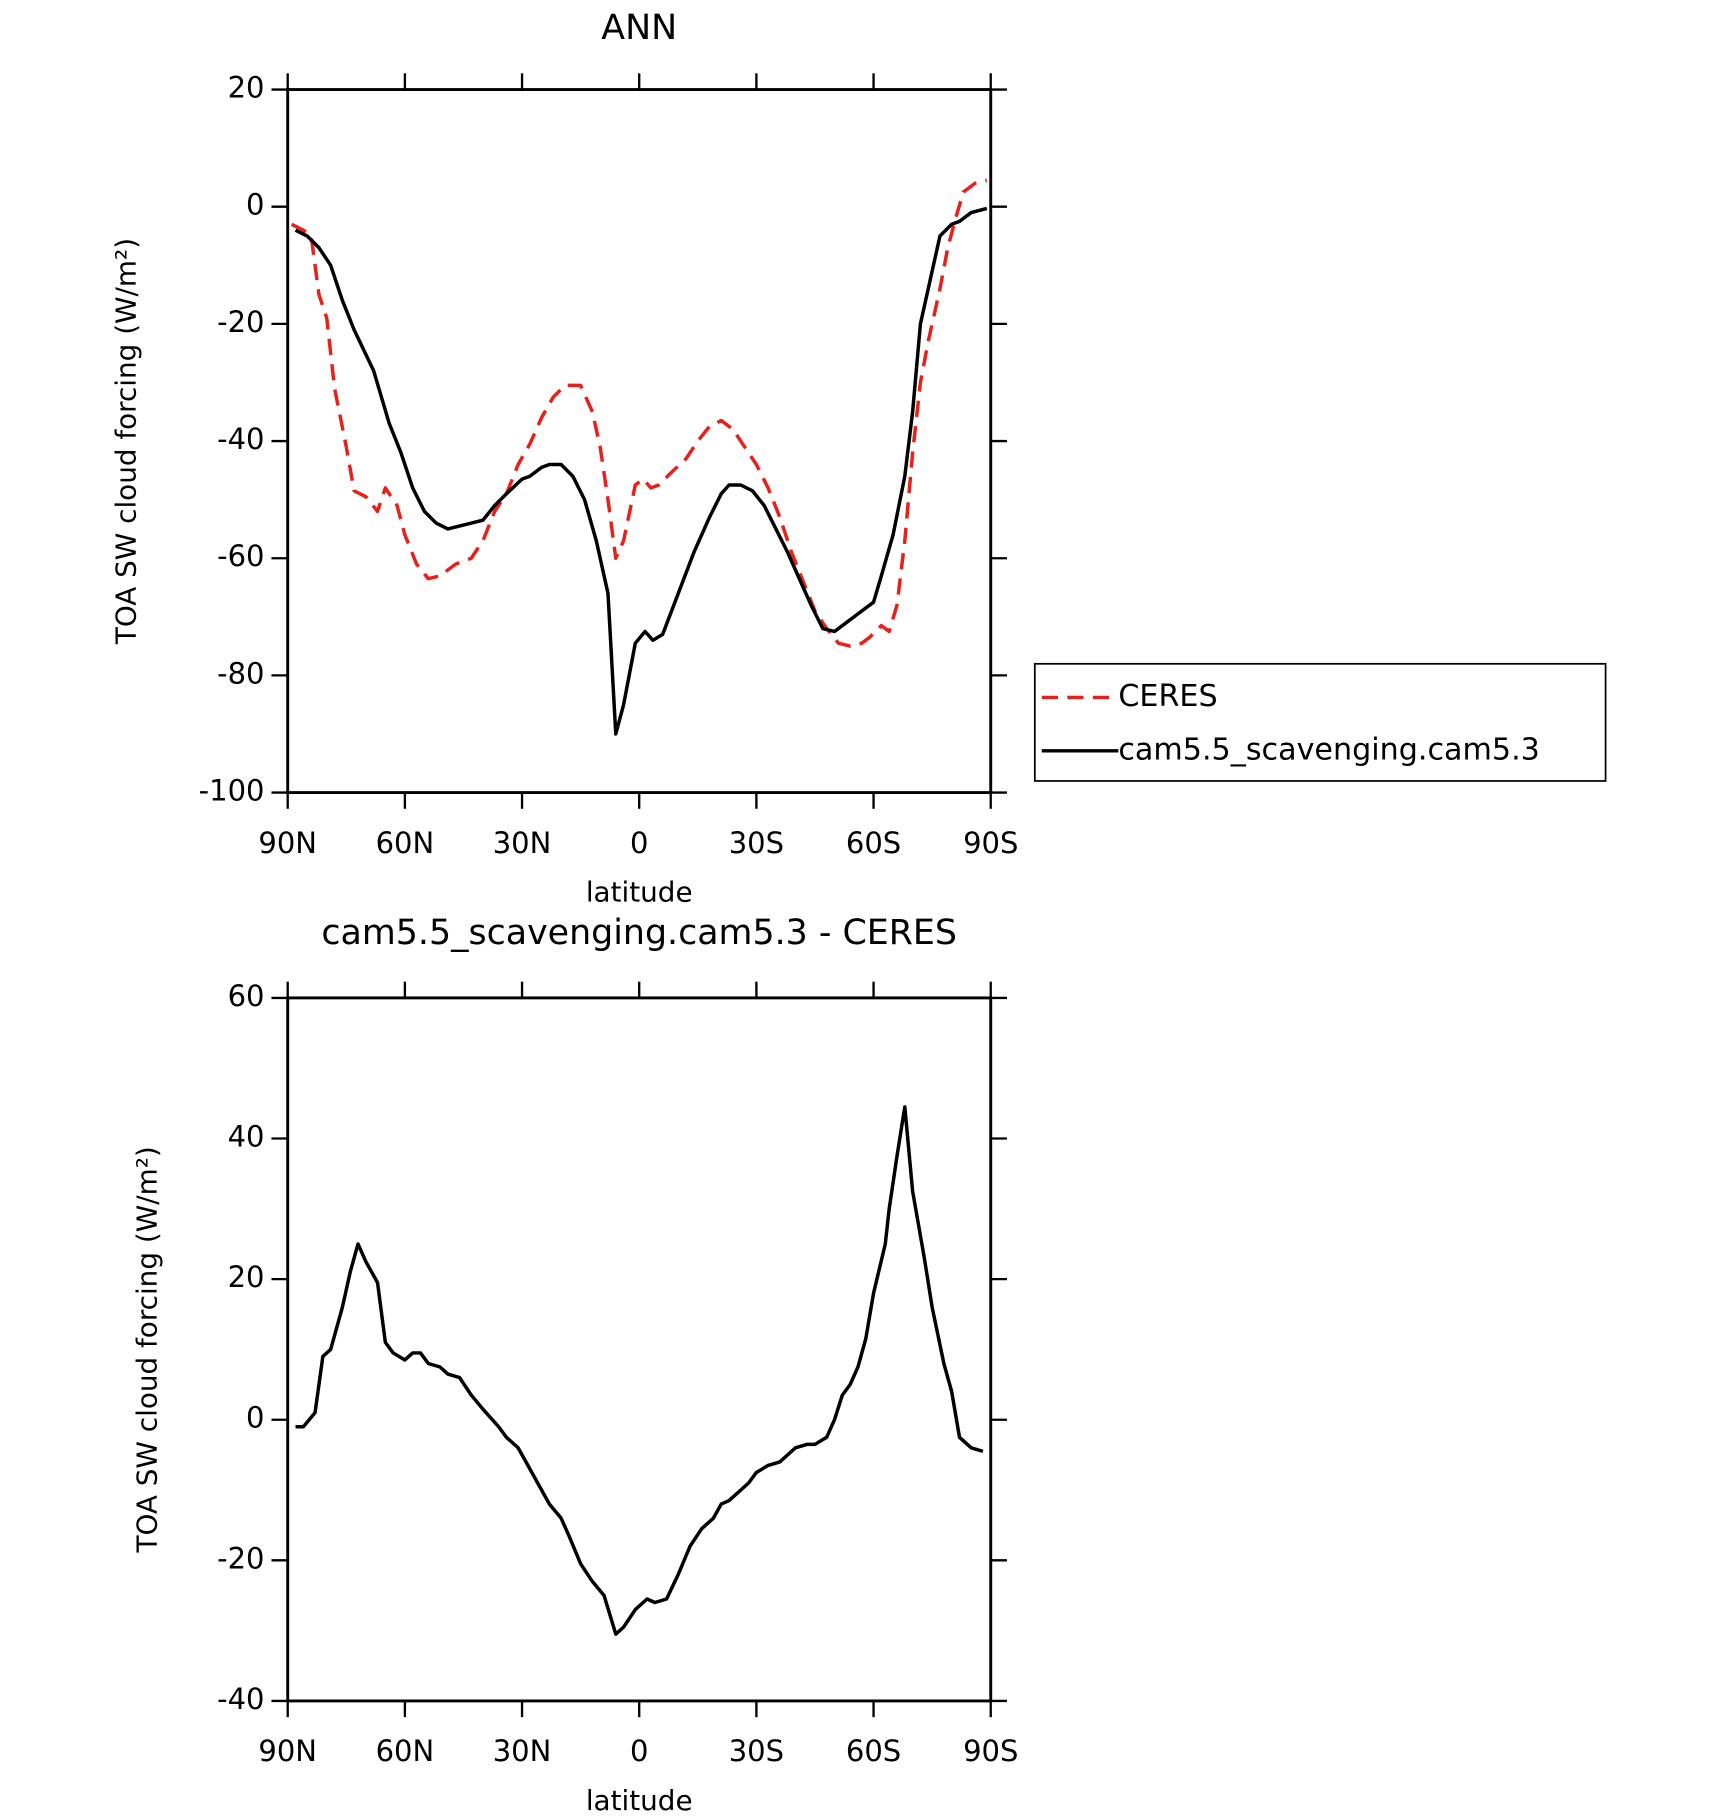 The image size is (1710, 1816). What do you see at coordinates (639, 28) in the screenshot?
I see `chart-title: ANN` at bounding box center [639, 28].